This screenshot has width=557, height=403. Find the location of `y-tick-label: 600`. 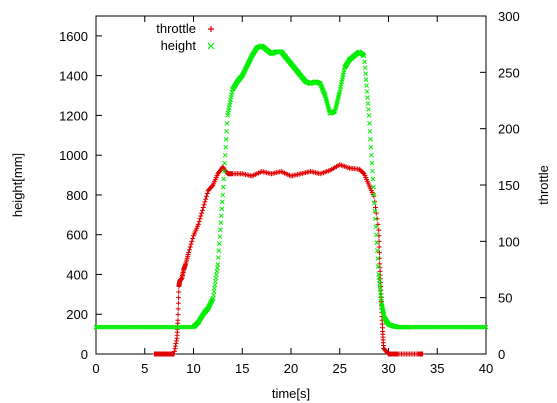

y-tick-label: 600 is located at coordinates (77, 235).